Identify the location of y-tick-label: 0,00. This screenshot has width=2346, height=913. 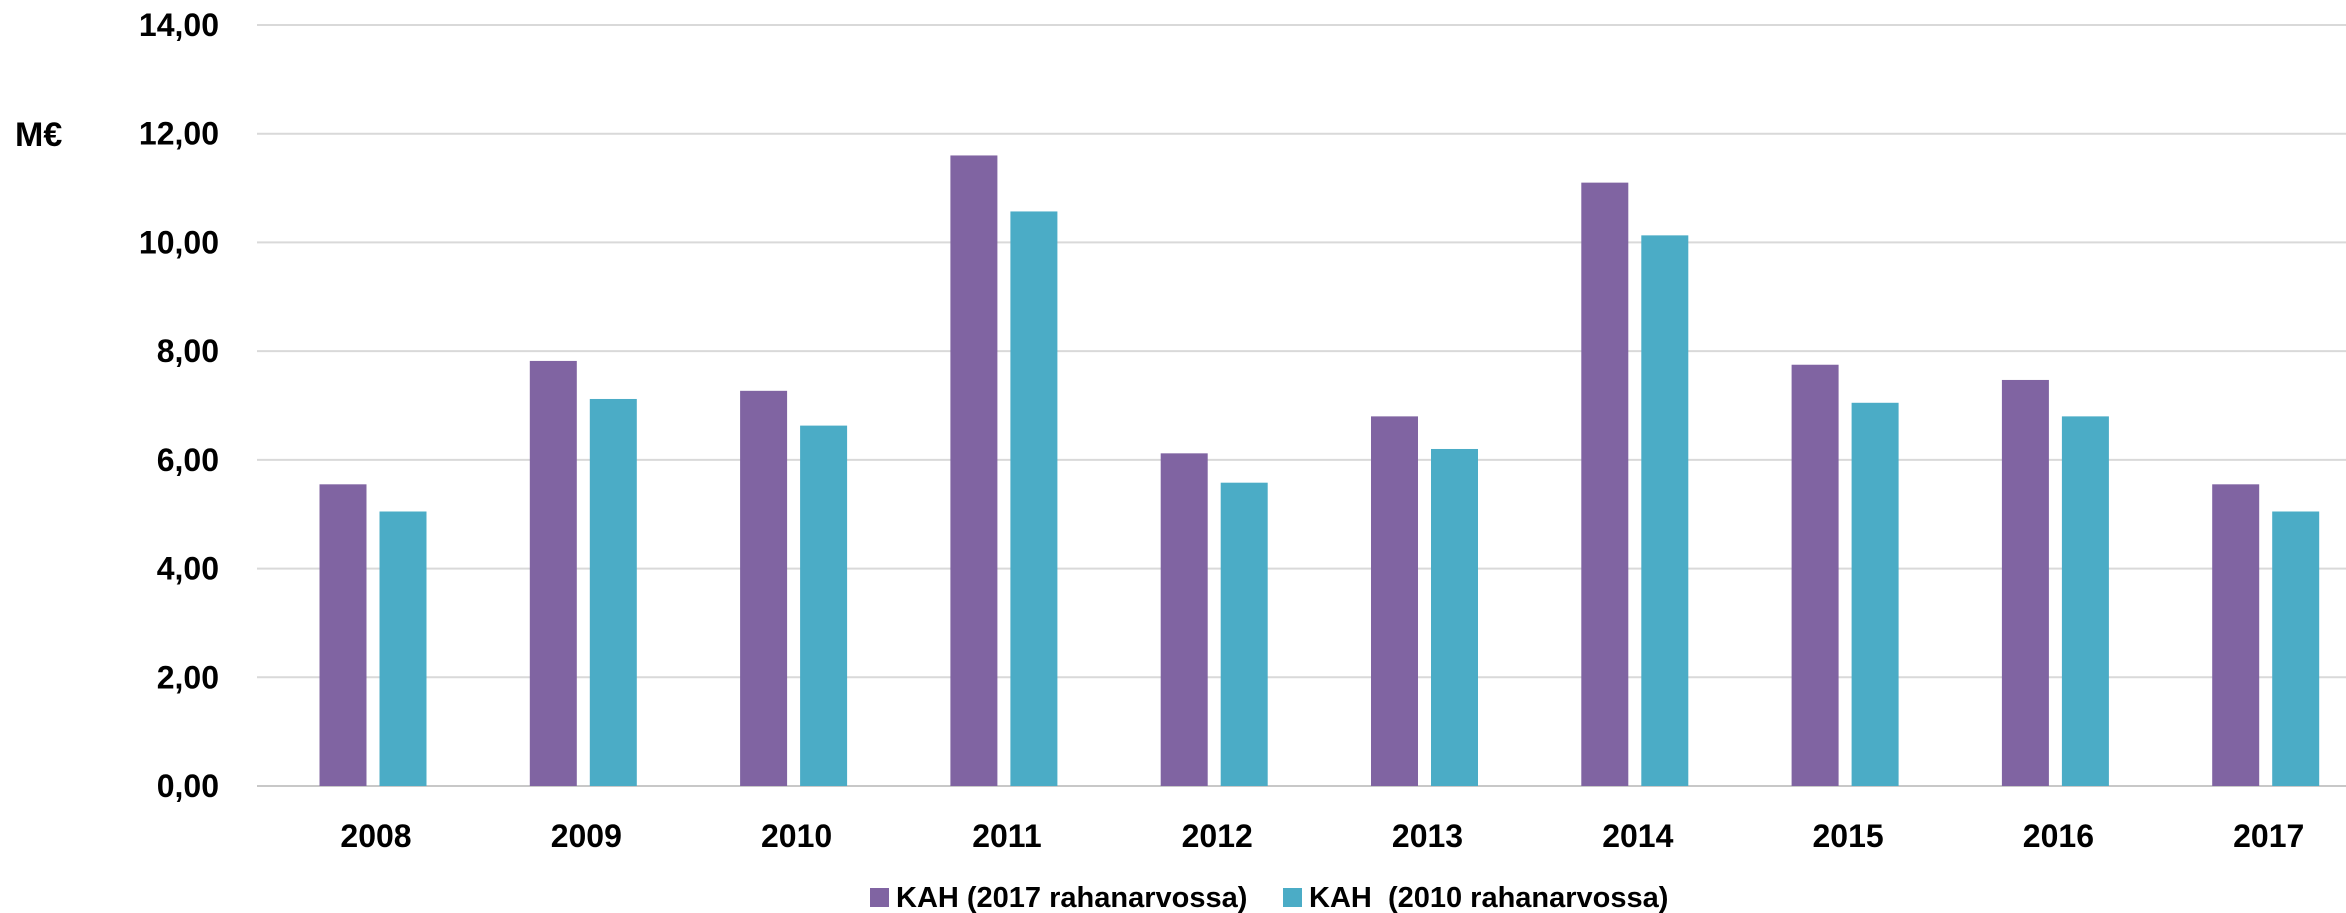
(188, 786).